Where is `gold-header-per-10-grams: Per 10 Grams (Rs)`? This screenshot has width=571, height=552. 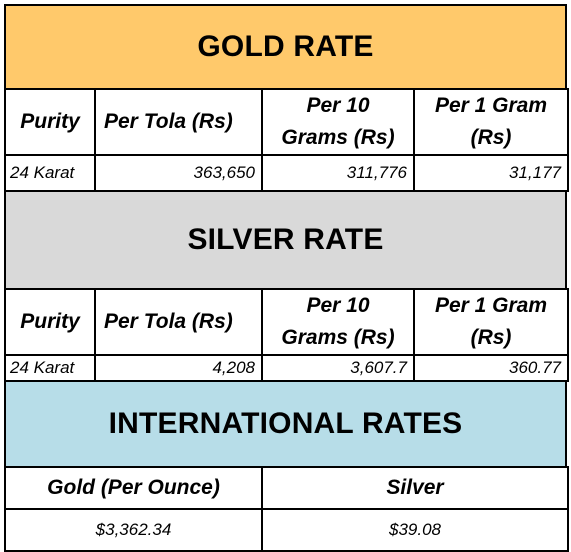
gold-header-per-10-grams: Per 10 Grams (Rs) is located at coordinates (338, 122).